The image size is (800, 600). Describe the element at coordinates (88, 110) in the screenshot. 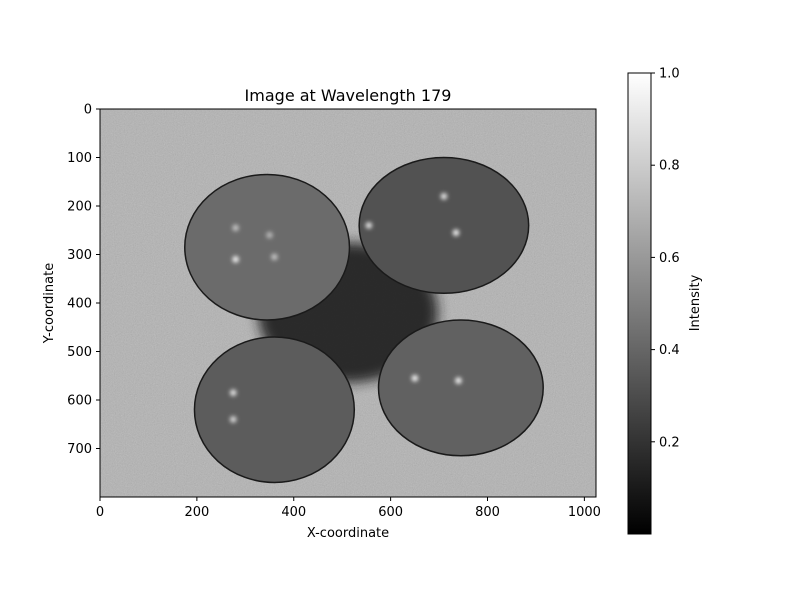

I see `y-tick-label: 0` at that location.